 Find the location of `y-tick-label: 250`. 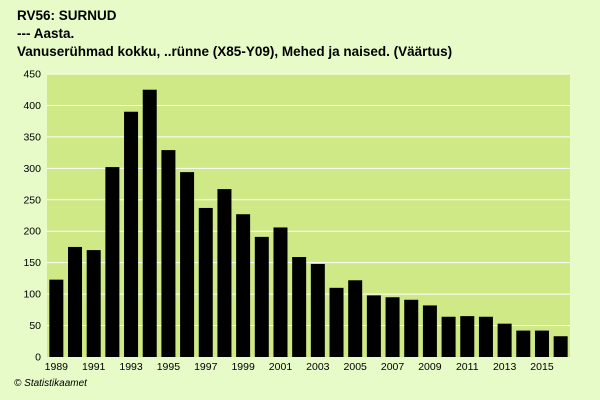

y-tick-label: 250 is located at coordinates (32, 200).